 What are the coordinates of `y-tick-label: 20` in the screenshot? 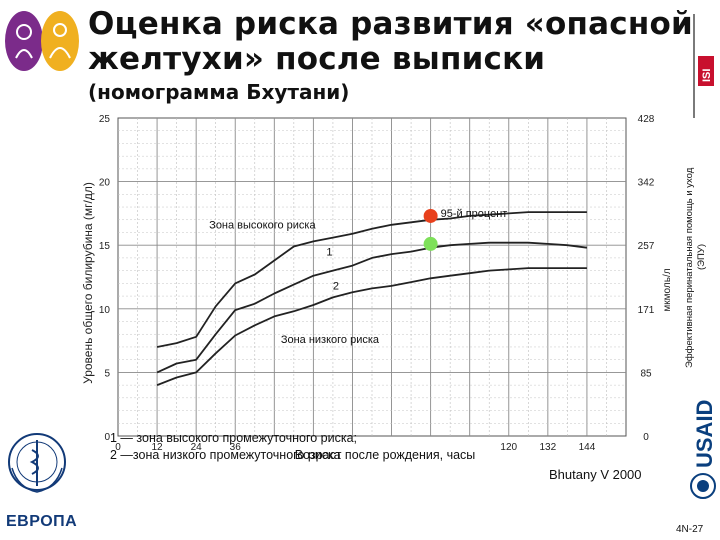 It's located at (105, 183).